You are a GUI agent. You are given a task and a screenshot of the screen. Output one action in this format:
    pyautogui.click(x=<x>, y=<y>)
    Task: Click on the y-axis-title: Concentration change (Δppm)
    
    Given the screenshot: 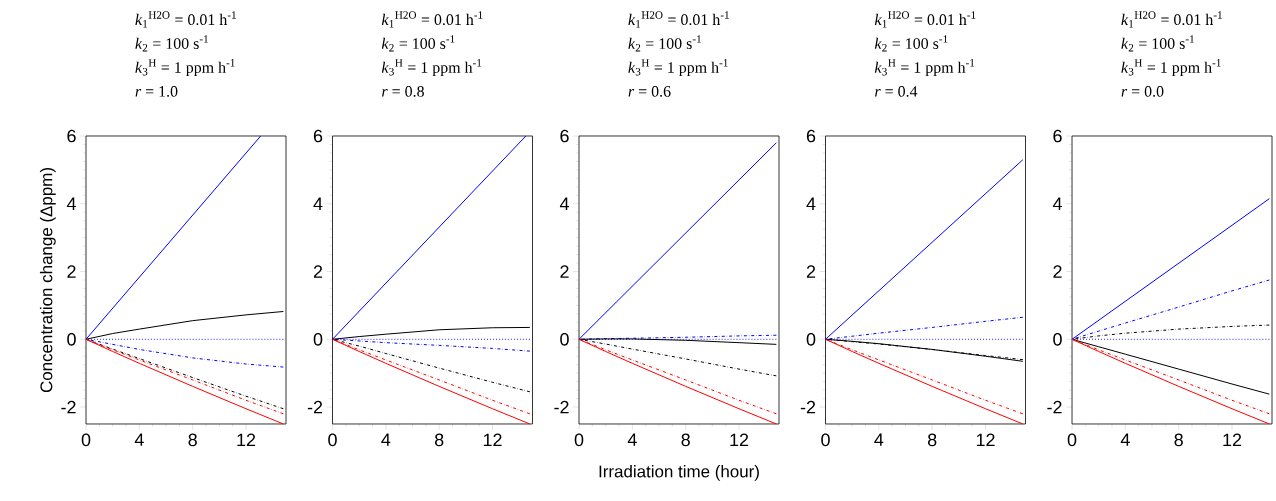 What is the action you would take?
    pyautogui.click(x=47, y=280)
    